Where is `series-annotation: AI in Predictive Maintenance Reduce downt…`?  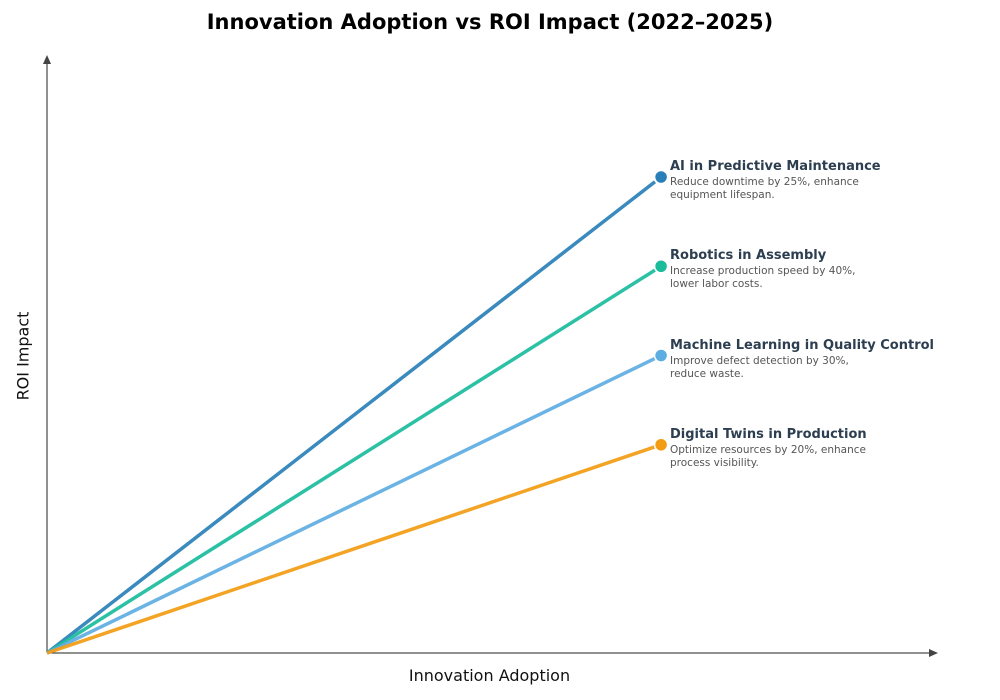
series-annotation: AI in Predictive Maintenance Reduce downt… is located at coordinates (777, 180).